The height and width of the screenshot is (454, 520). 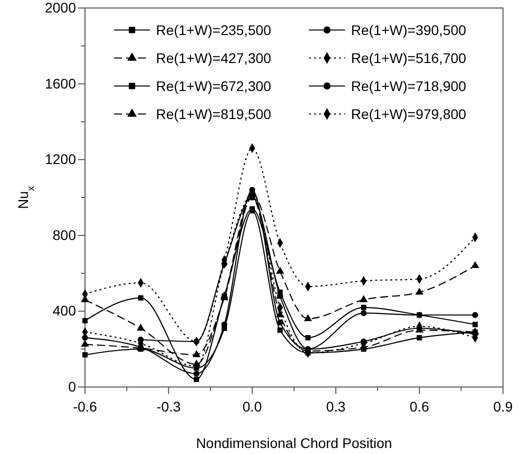 What do you see at coordinates (214, 58) in the screenshot?
I see `legend-label: Re(1+W)=427,300` at bounding box center [214, 58].